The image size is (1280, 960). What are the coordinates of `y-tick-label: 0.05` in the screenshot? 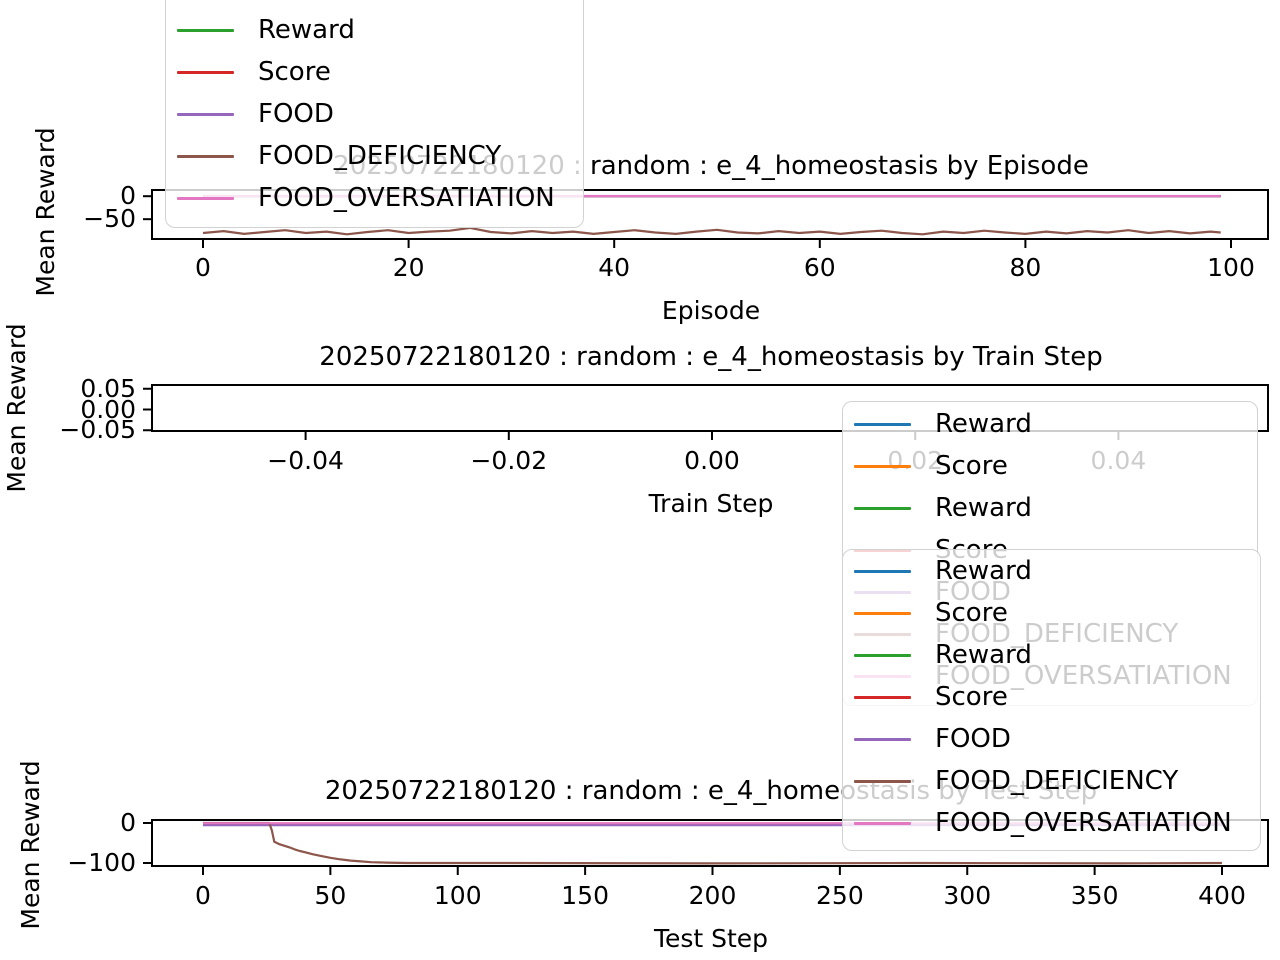 It's located at (108, 388).